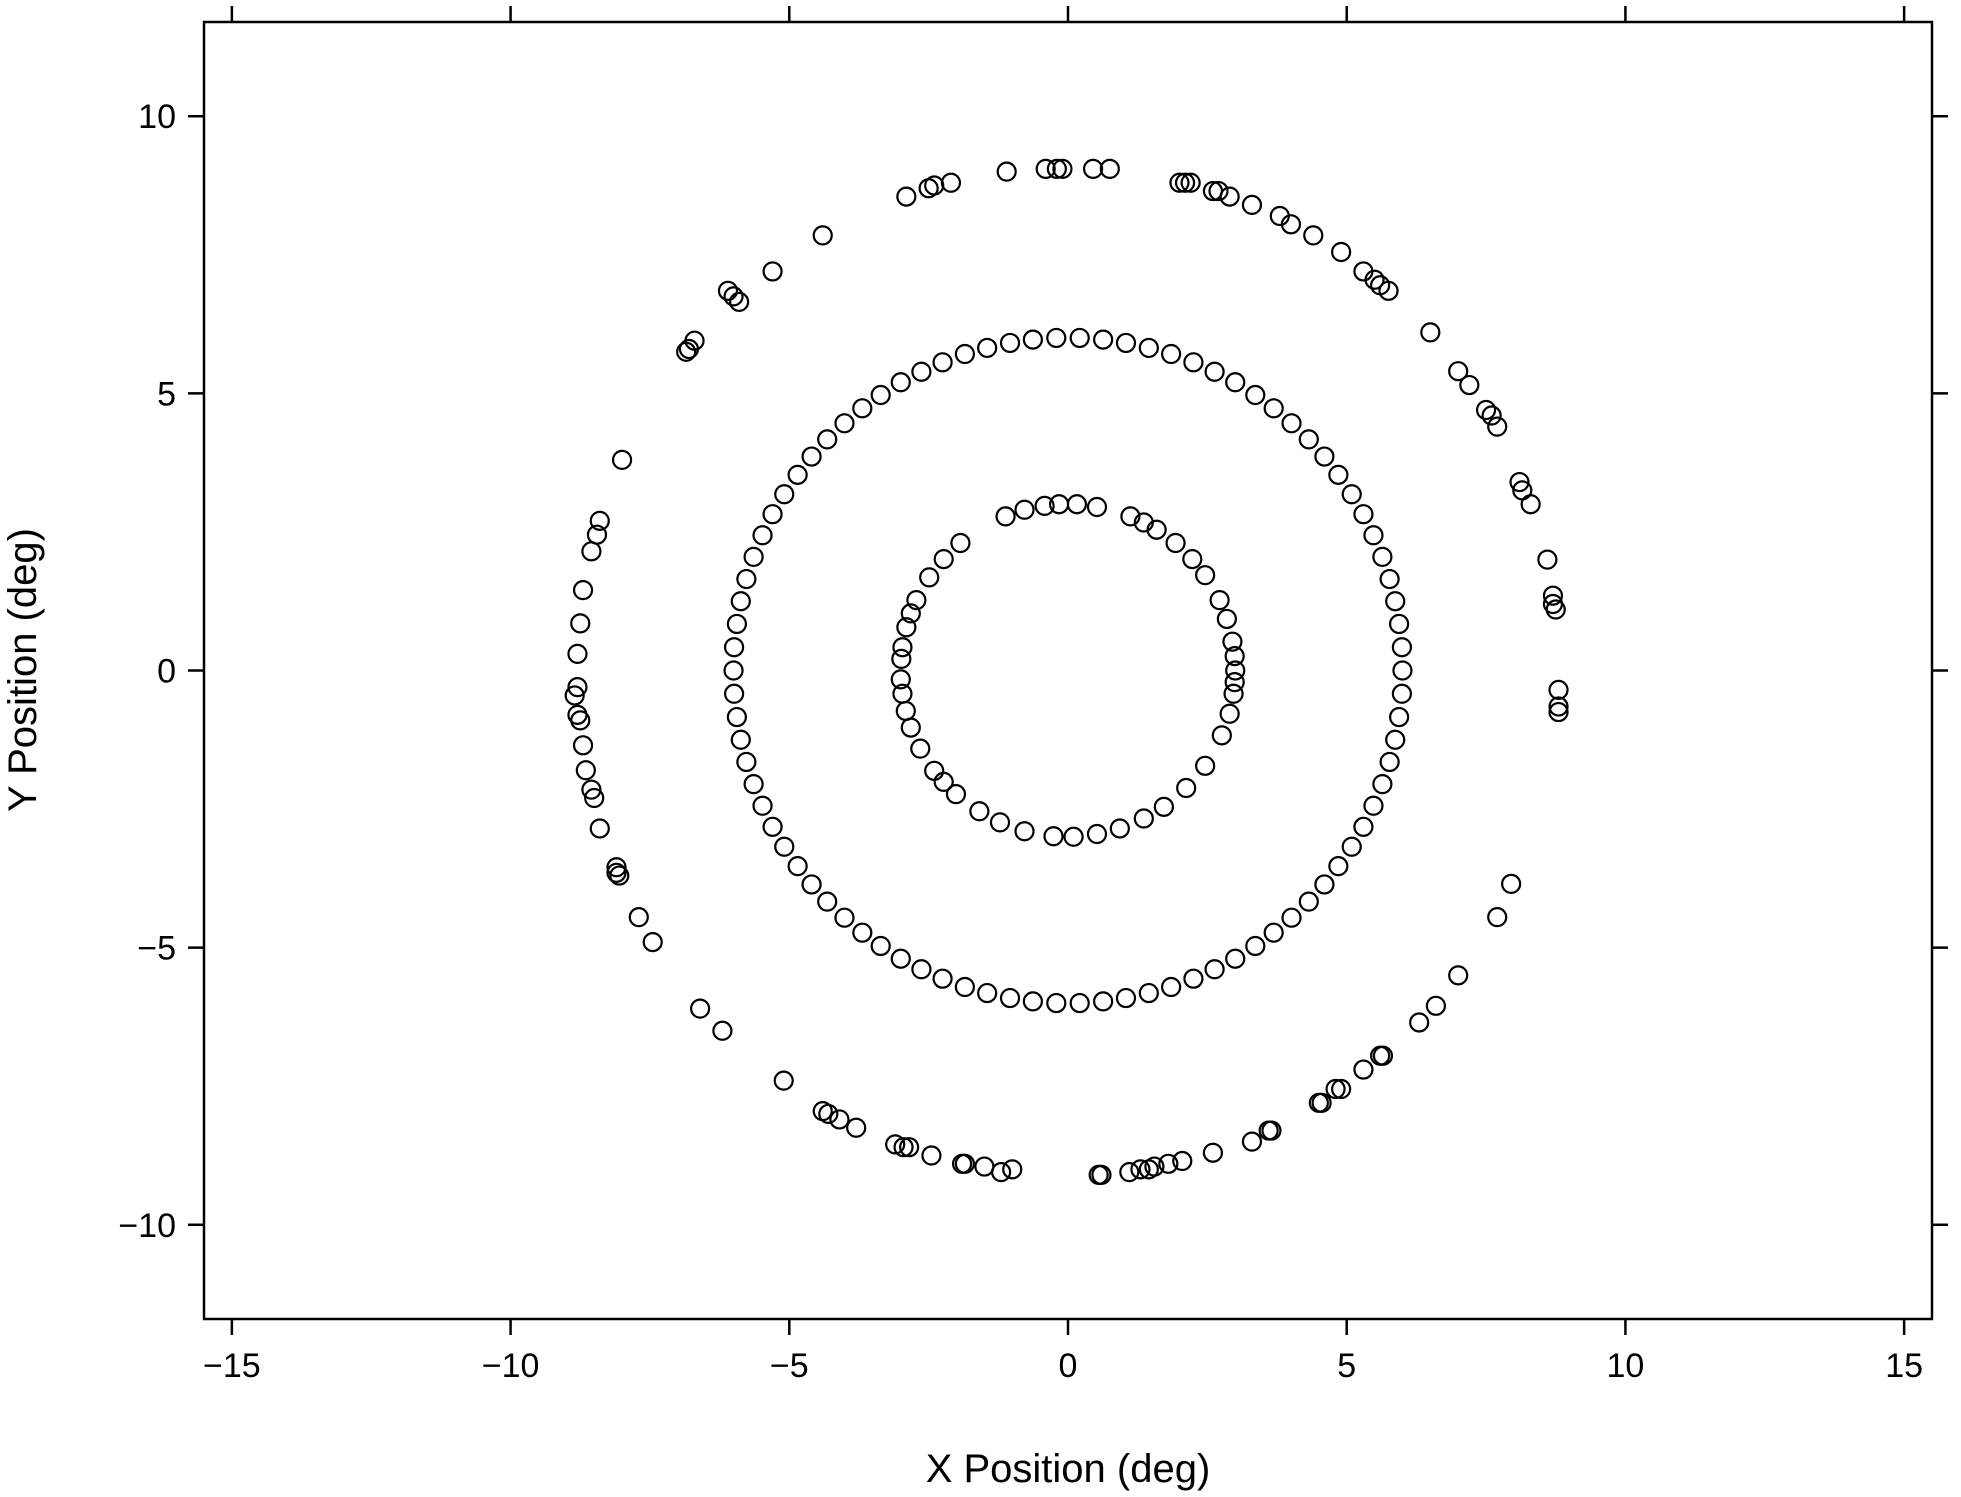 This screenshot has height=1497, width=1961. What do you see at coordinates (1068, 1366) in the screenshot?
I see `x-tick-label: 0` at bounding box center [1068, 1366].